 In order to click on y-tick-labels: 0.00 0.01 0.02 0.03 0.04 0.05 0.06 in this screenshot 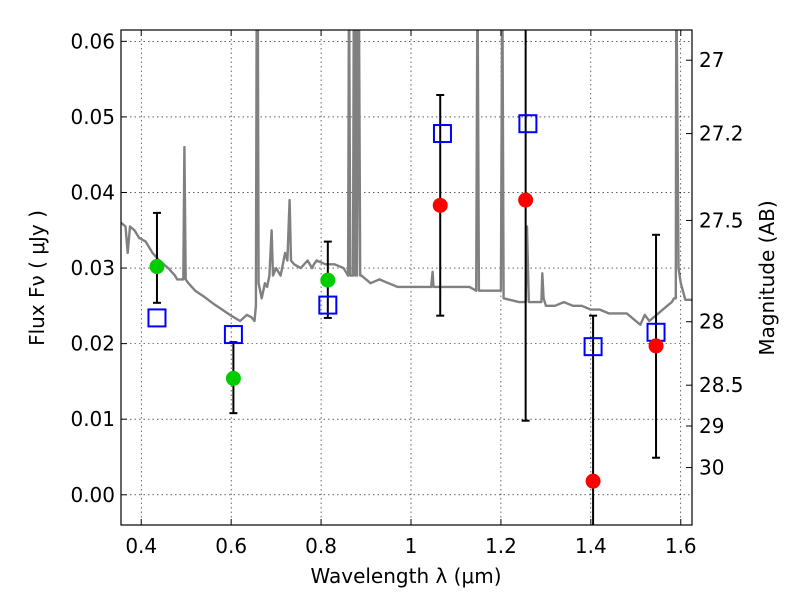, I will do `click(92, 267)`.